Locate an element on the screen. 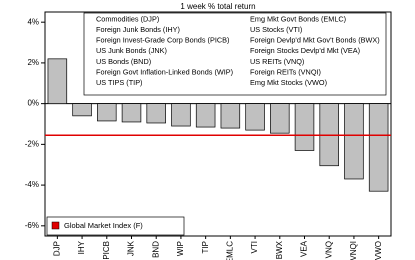  y-tick-label: -2% is located at coordinates (32, 143).